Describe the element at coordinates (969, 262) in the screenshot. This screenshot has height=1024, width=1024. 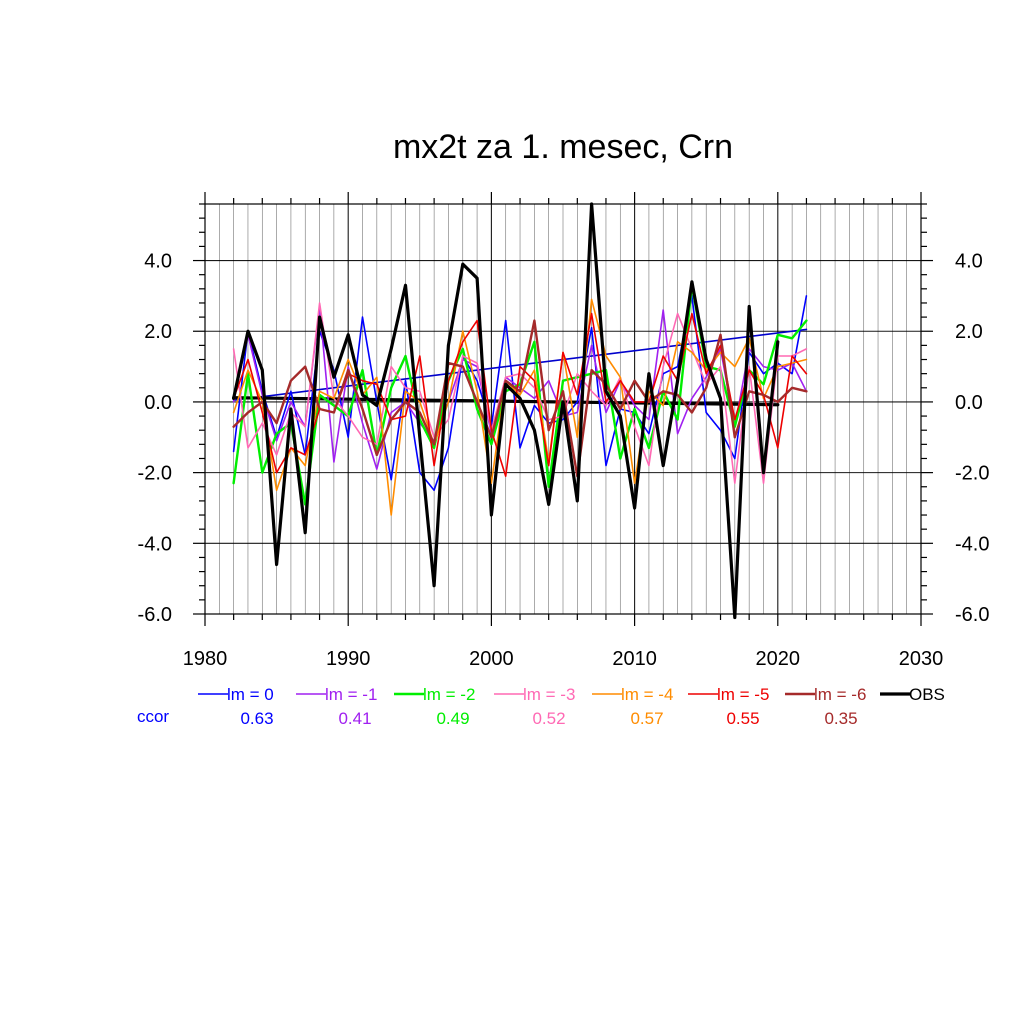
I see `y-tick-label-right: 4.0` at that location.